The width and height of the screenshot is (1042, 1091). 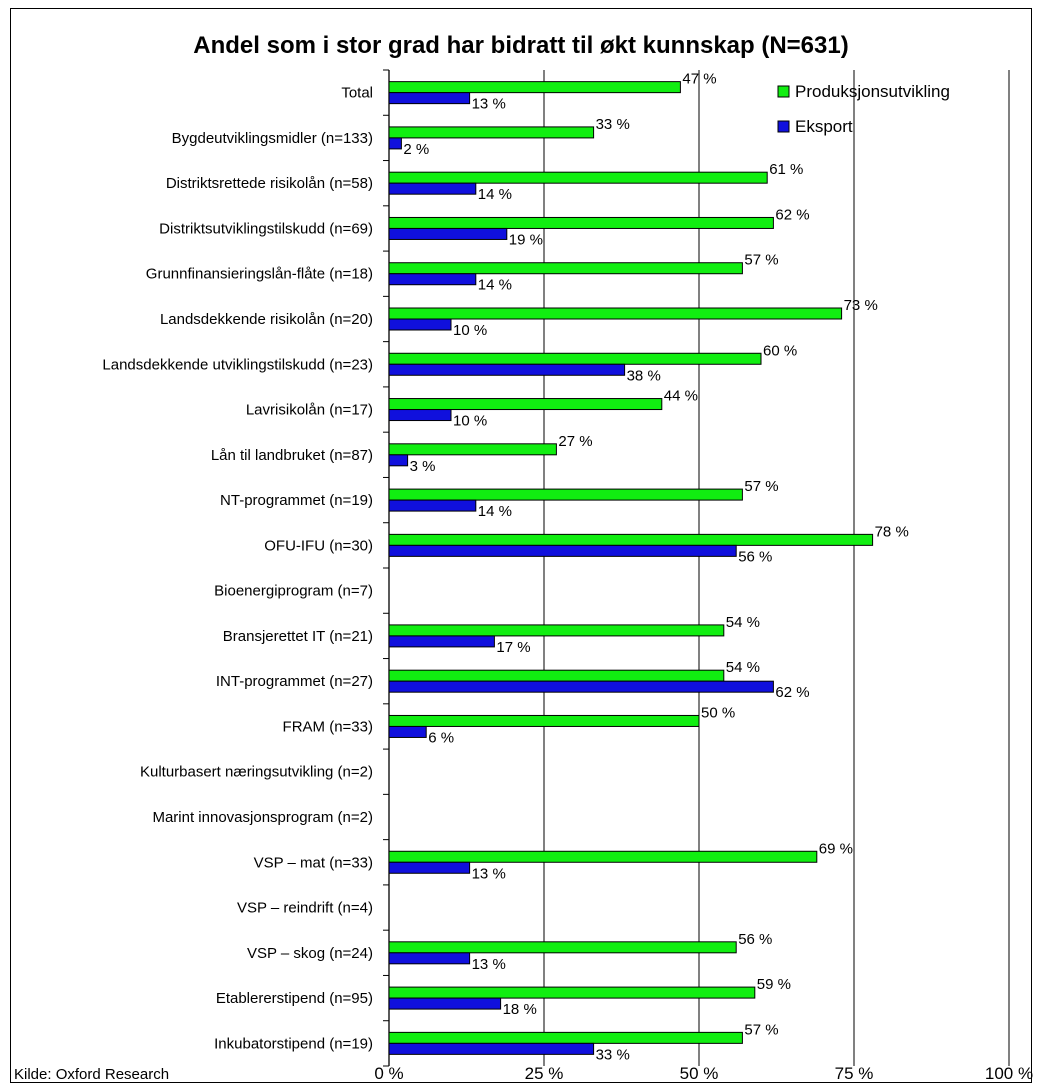 I want to click on data-label-eksport: 19 %, so click(x=526, y=239).